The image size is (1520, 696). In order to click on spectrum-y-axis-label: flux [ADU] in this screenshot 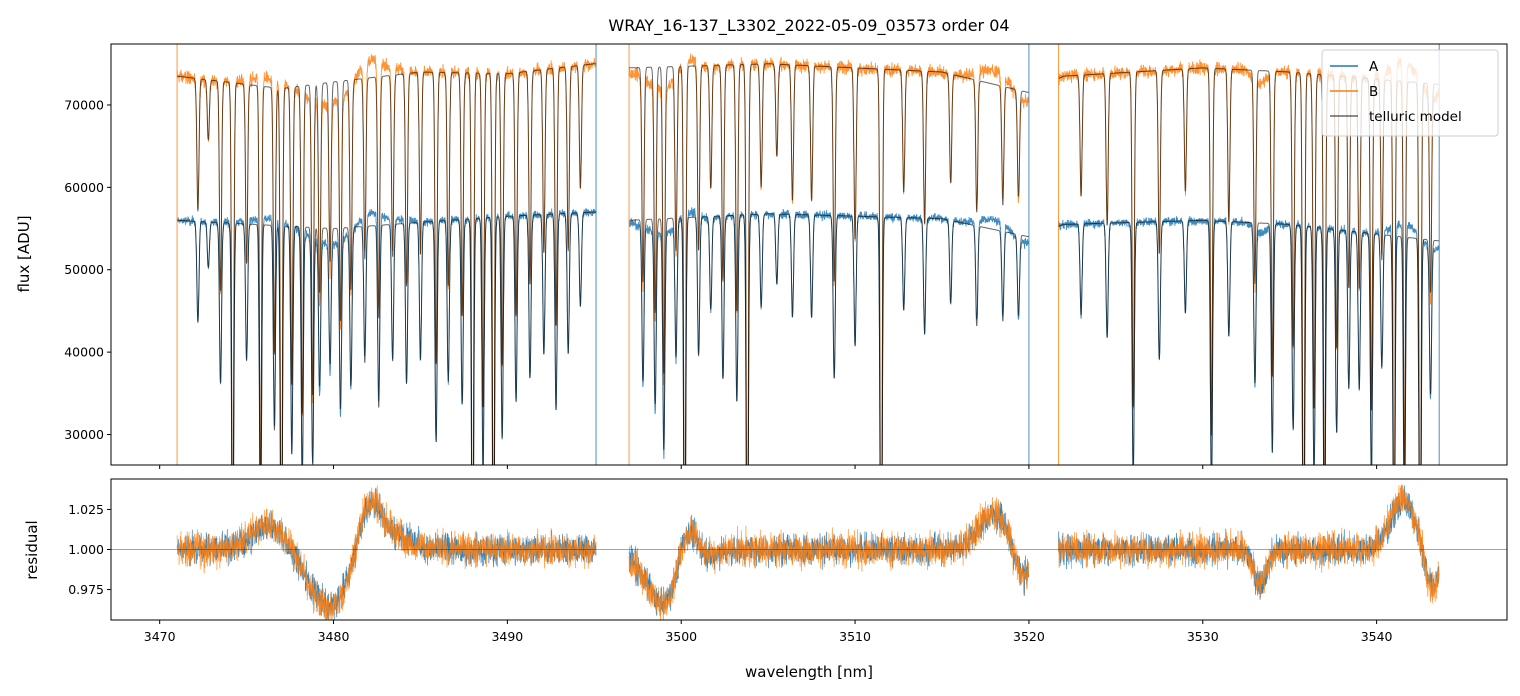, I will do `click(24, 253)`.